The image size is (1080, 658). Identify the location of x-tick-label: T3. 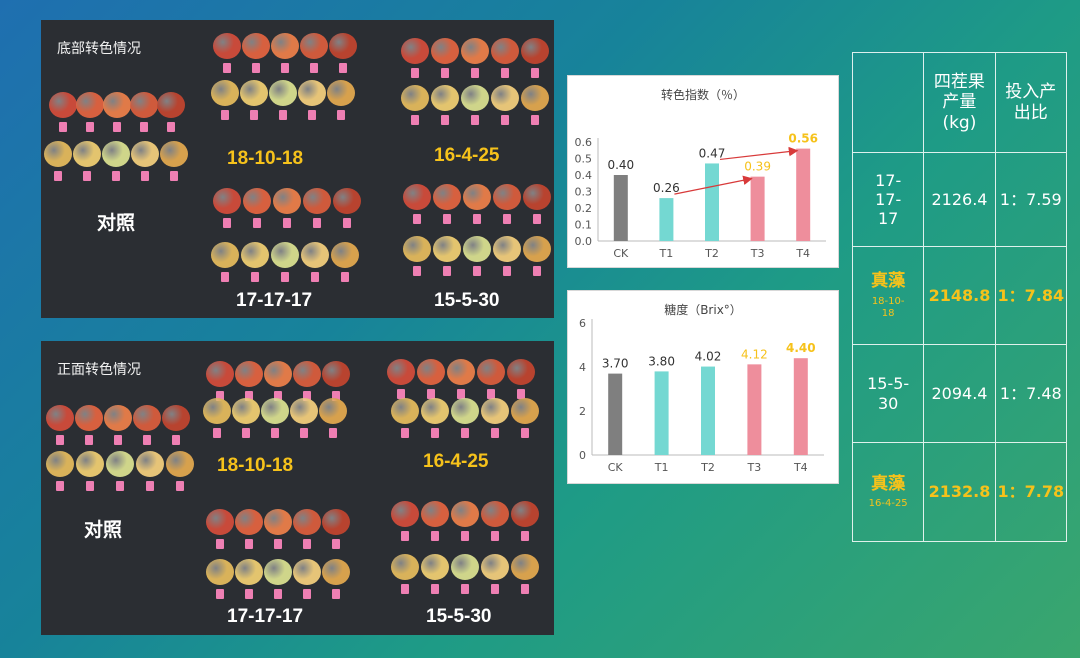
(754, 467).